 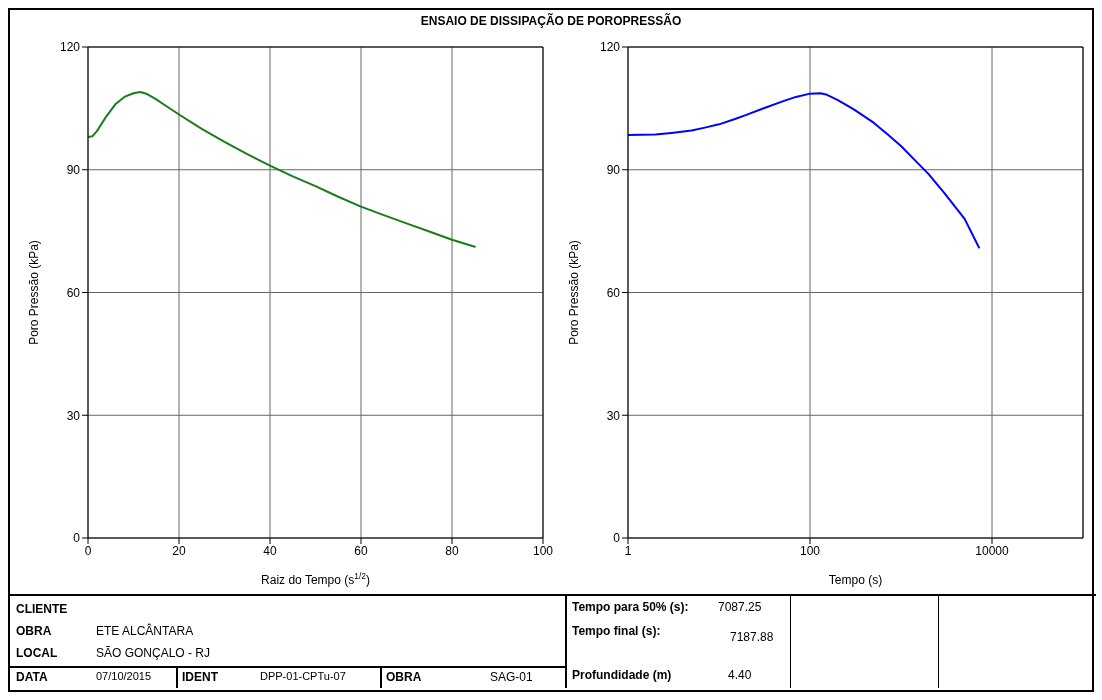 I want to click on text: SAG-01, so click(x=511, y=677).